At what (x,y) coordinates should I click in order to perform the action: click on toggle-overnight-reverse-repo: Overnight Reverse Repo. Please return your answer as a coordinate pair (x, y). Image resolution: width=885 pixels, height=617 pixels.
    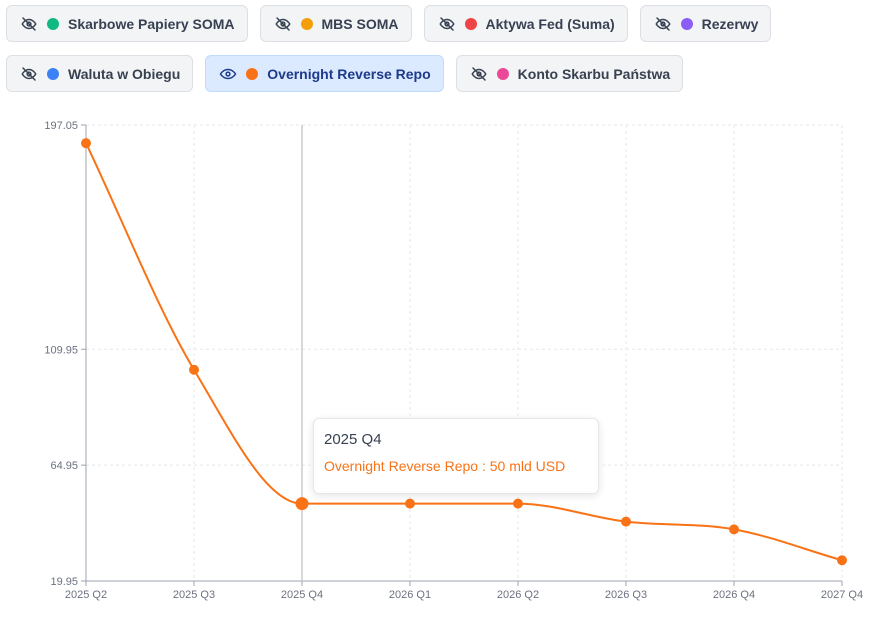
    Looking at the image, I should click on (324, 73).